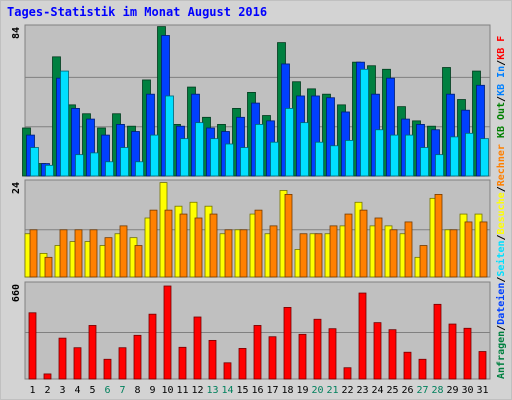 The image size is (512, 400). Describe the element at coordinates (287, 390) in the screenshot. I see `x-tick-label-18: 18` at that location.